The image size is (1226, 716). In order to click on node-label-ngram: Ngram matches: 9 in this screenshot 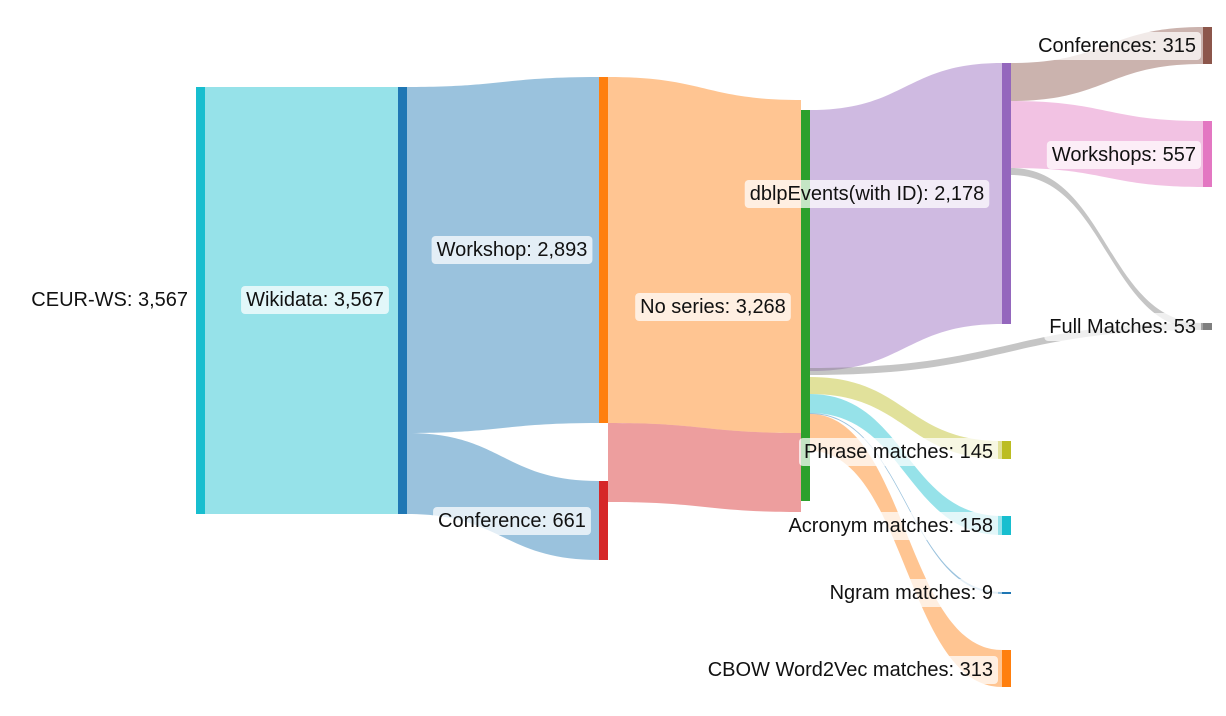, I will do `click(911, 593)`.